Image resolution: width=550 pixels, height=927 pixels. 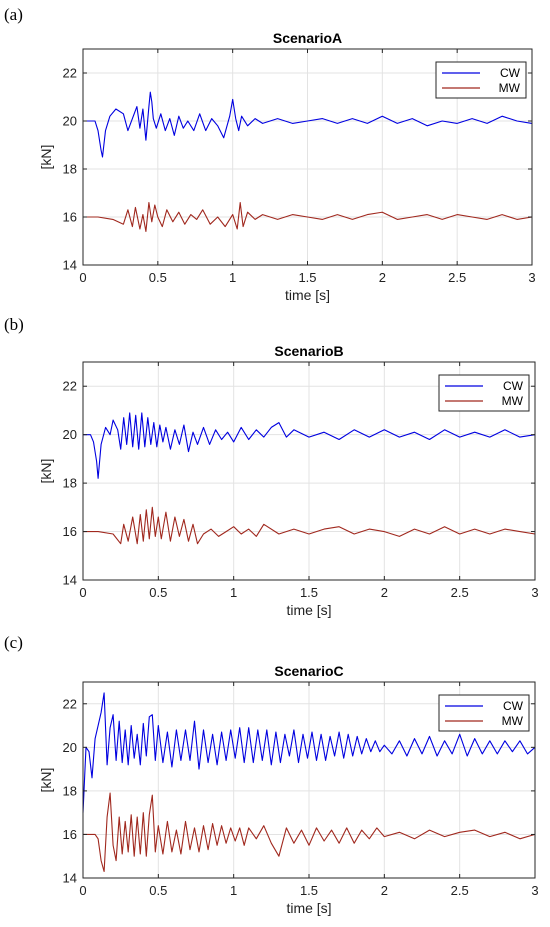 What do you see at coordinates (308, 671) in the screenshot?
I see `chart-title: ScenarioC` at bounding box center [308, 671].